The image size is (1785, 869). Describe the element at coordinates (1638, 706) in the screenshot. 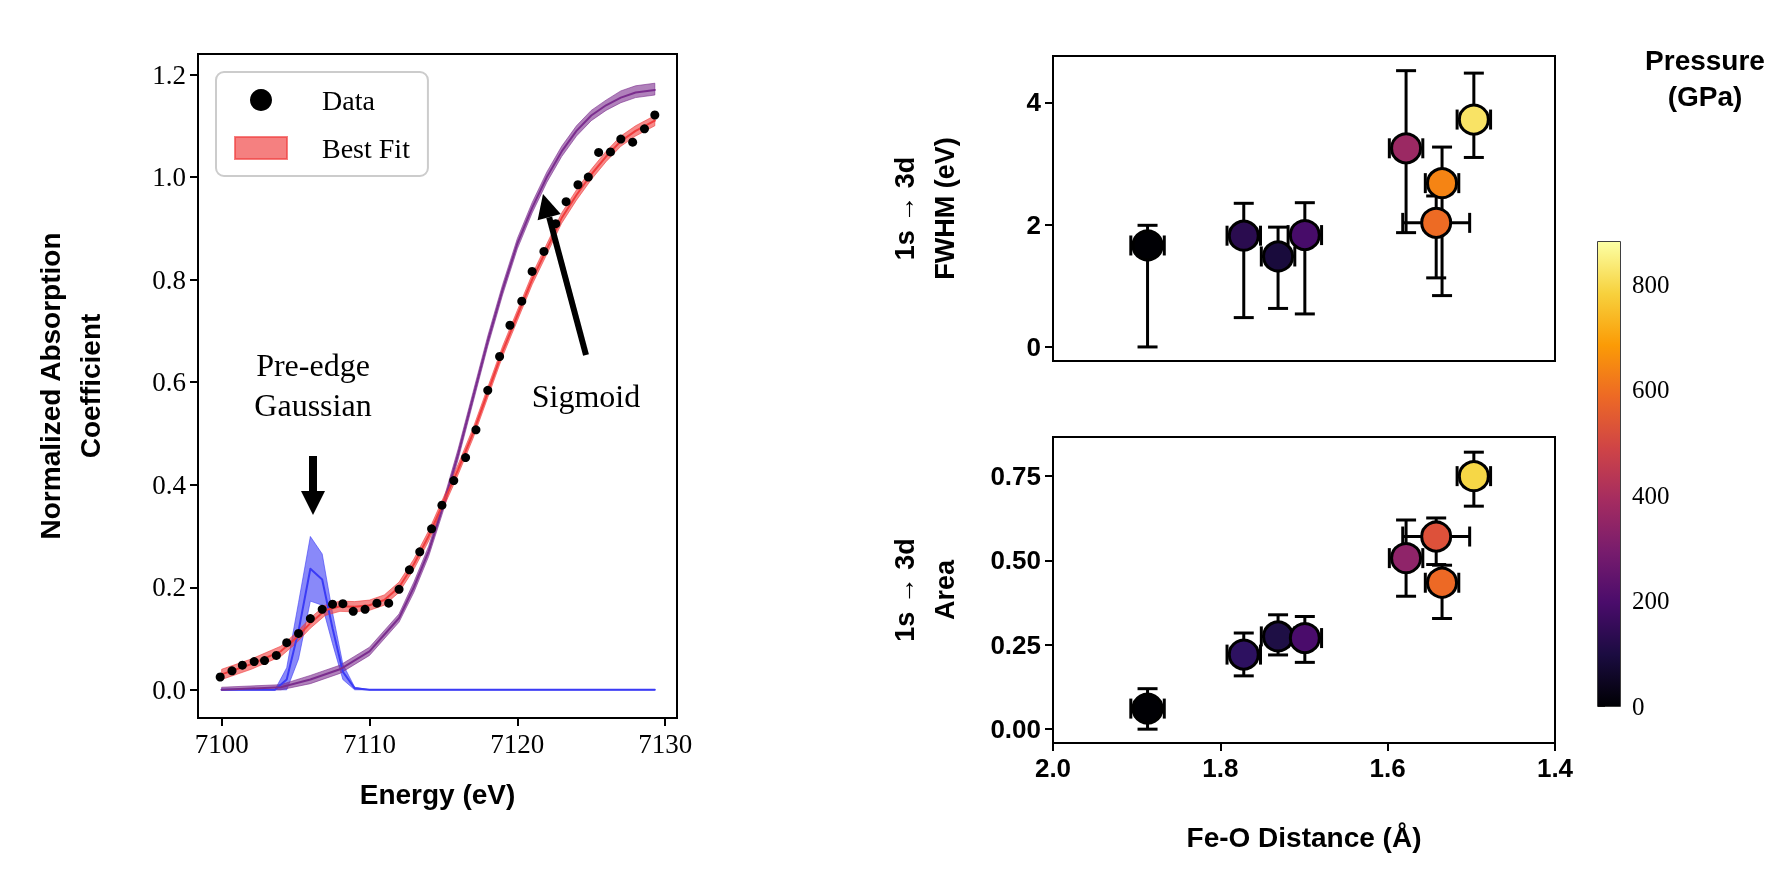

I see `color-bar-label: 0` at that location.